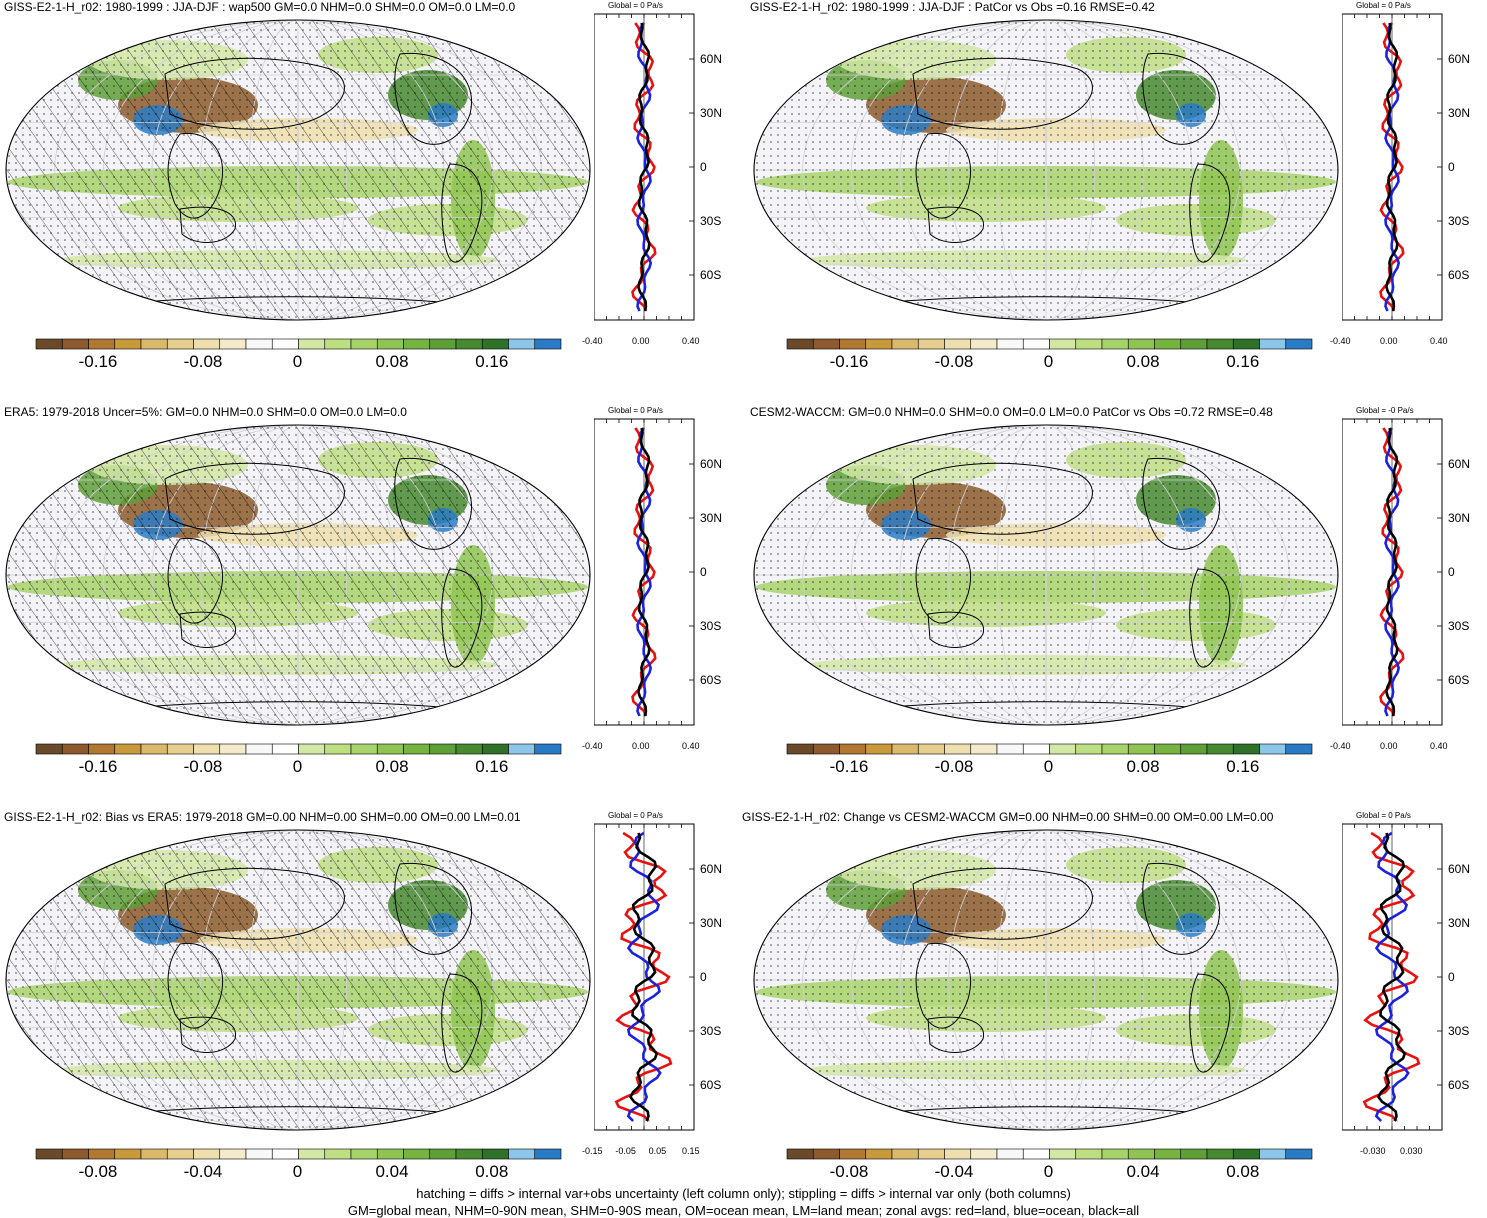  Describe the element at coordinates (1411, 1151) in the screenshot. I see `zonal-xtick-label: 0.030` at that location.